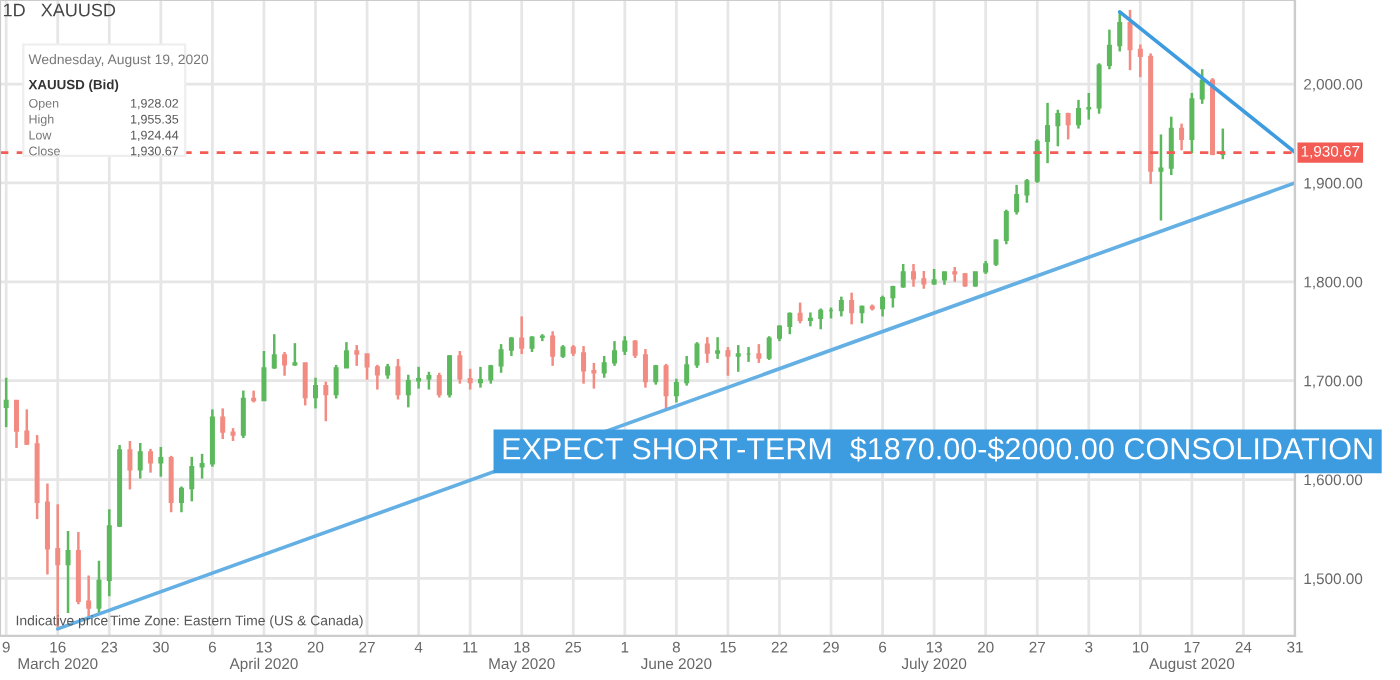 This screenshot has width=1400, height=680. I want to click on chart-title: 1D XAUUSD, so click(59, 10).